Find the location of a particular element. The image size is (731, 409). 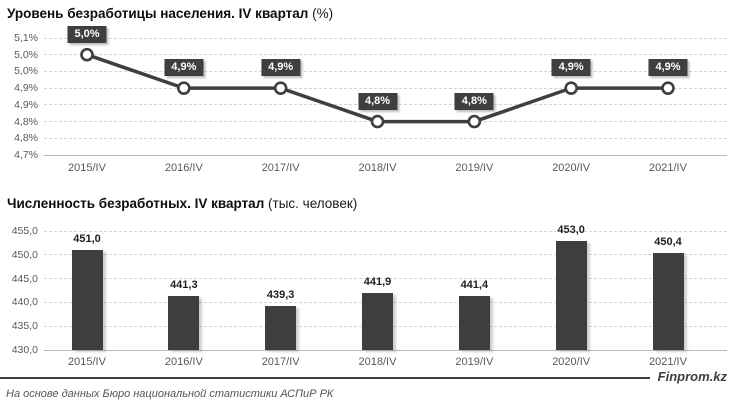

brand-logo: Finprom.kz is located at coordinates (692, 376).